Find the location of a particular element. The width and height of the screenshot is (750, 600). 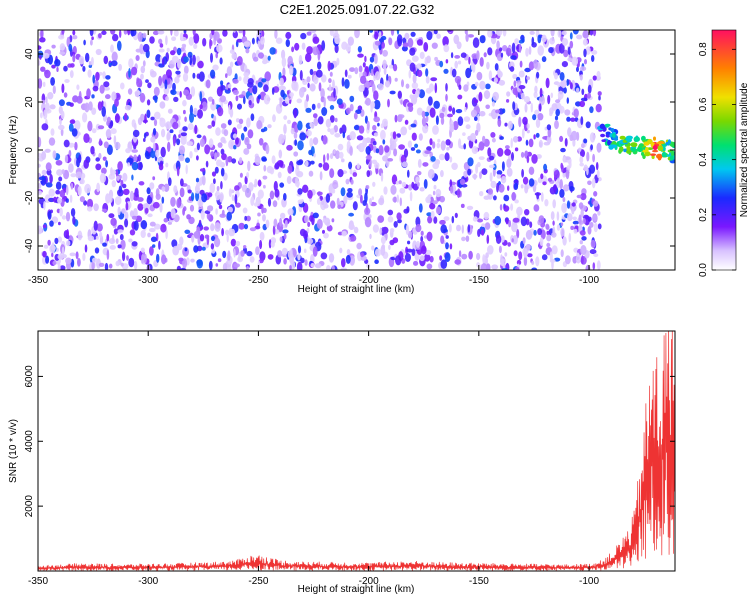

y-tick-label: 0 is located at coordinates (29, 150).